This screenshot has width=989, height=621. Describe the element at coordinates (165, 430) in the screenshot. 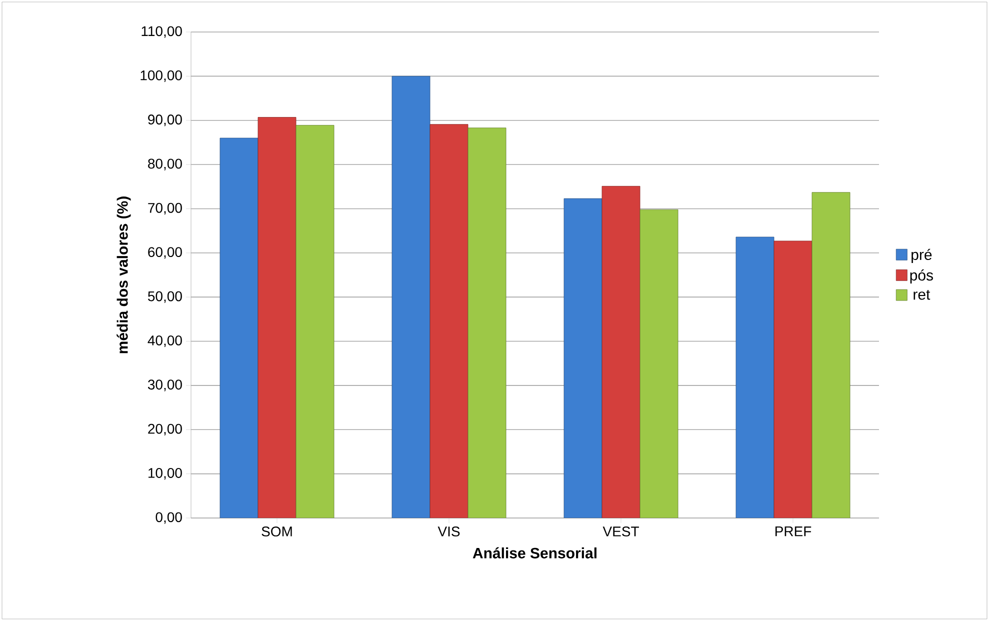

I see `y-tick-label: 20,00` at that location.